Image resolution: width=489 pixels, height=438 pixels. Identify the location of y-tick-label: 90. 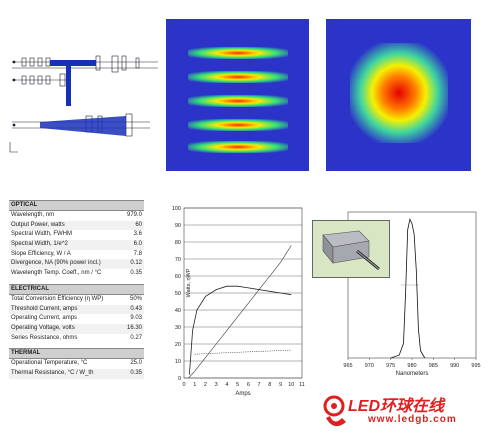
(178, 226).